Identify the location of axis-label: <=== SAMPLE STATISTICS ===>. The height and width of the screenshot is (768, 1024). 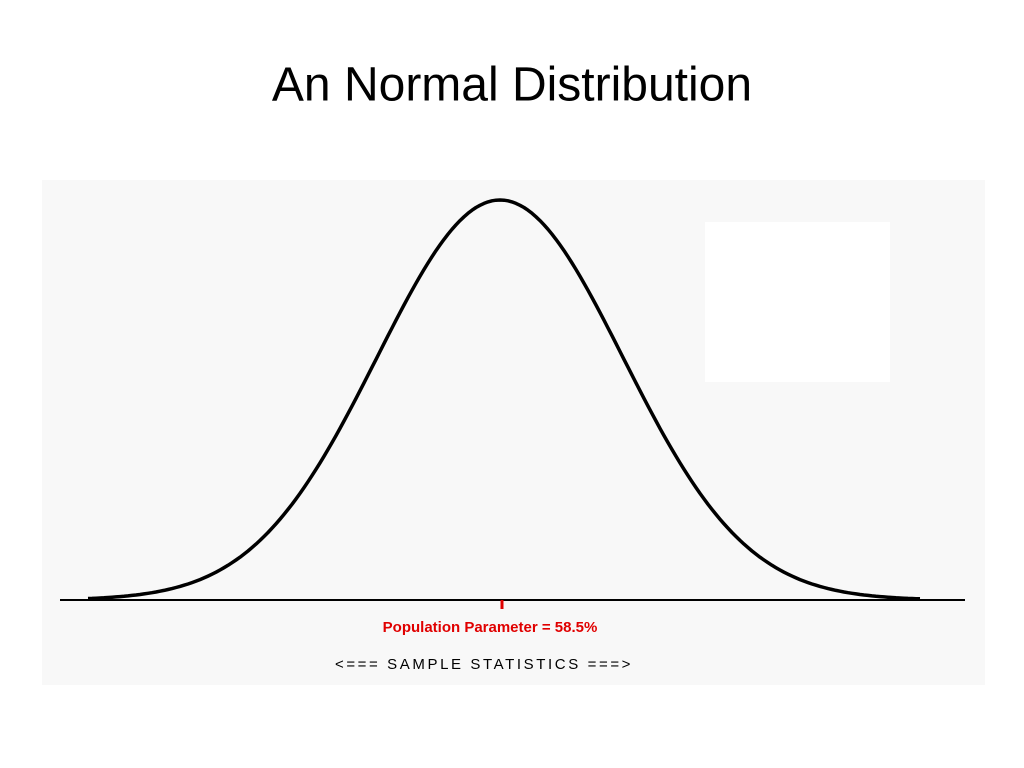
(484, 664).